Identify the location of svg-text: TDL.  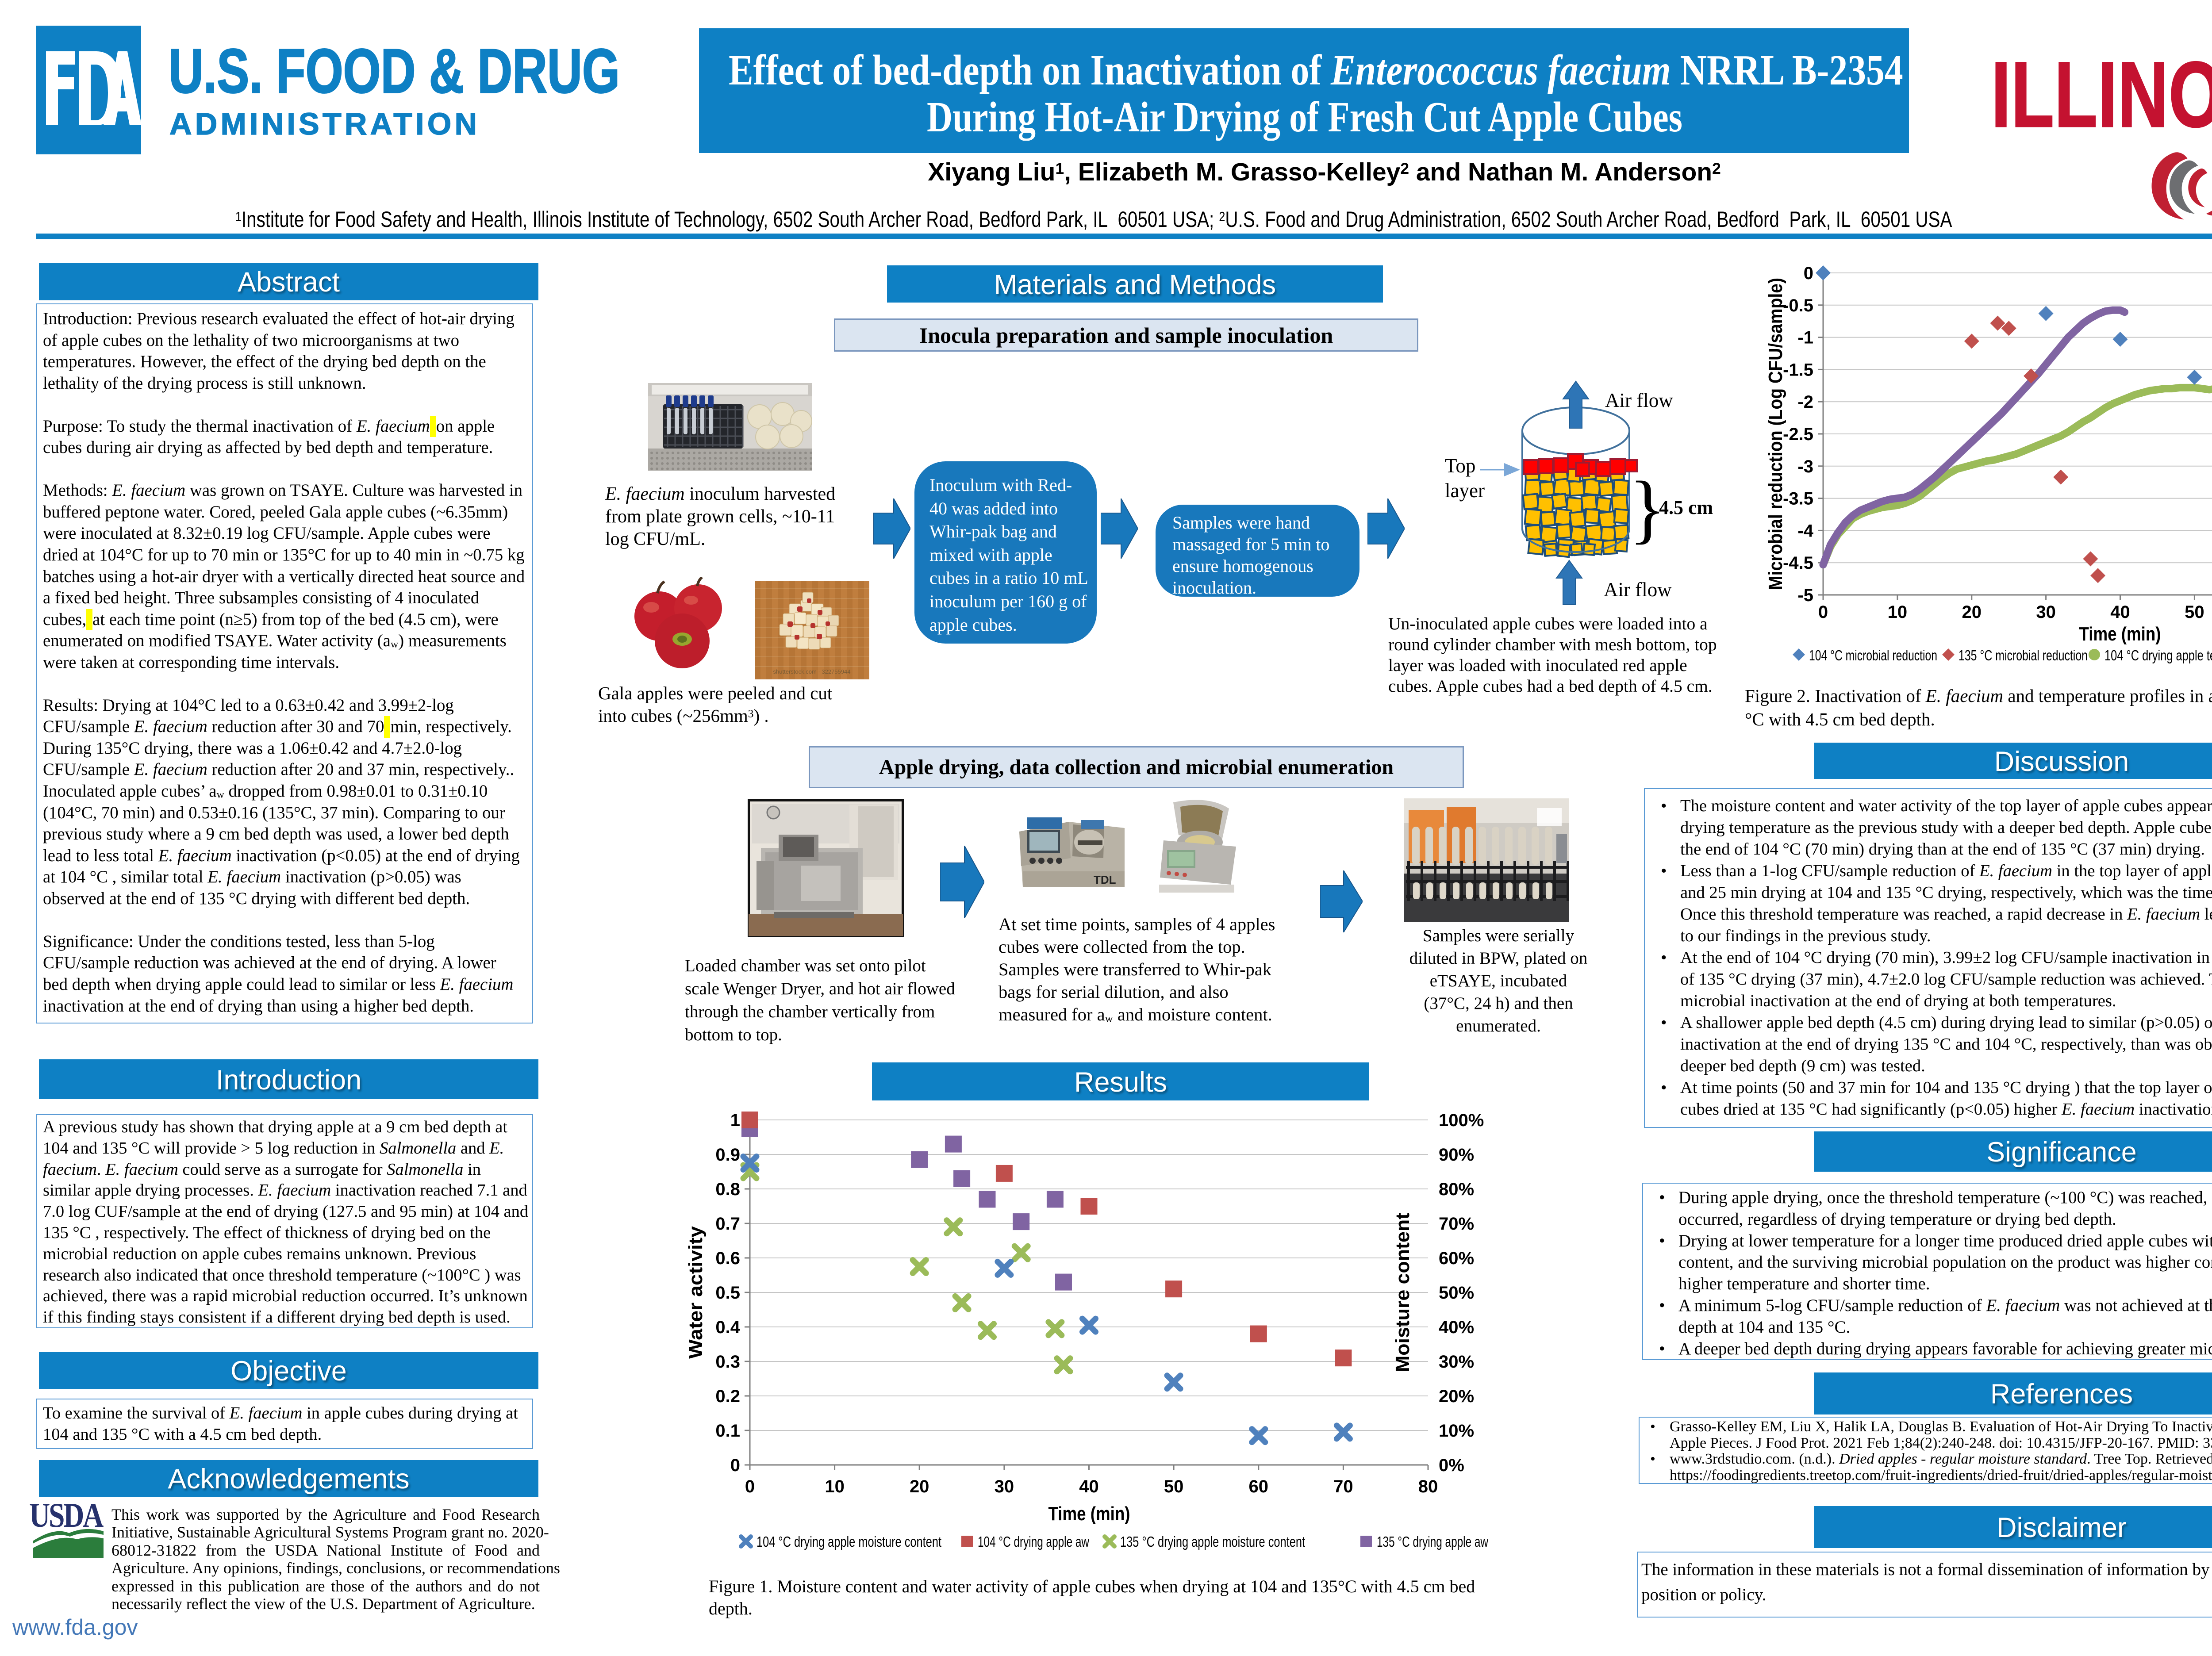
(1105, 879).